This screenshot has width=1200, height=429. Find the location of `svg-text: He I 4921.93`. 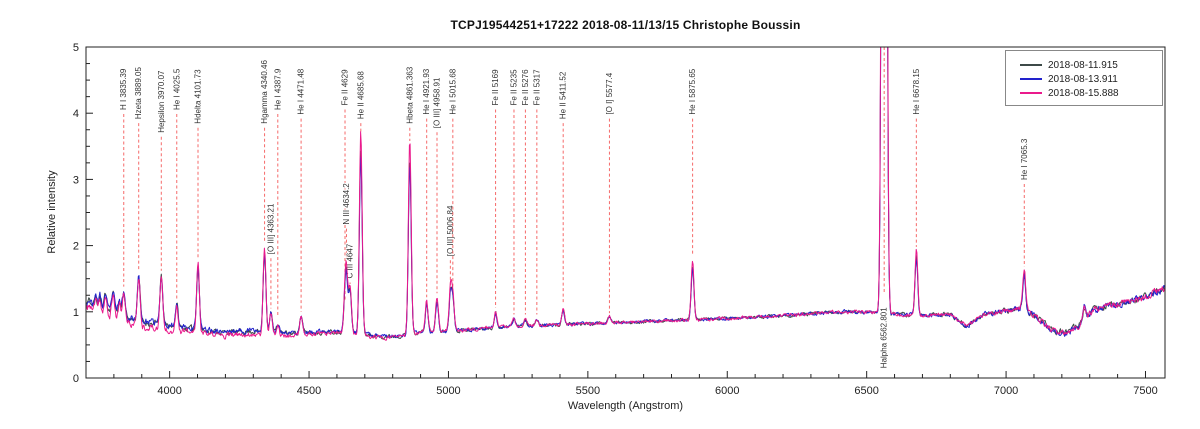

svg-text: He I 4921.93 is located at coordinates (426, 91).